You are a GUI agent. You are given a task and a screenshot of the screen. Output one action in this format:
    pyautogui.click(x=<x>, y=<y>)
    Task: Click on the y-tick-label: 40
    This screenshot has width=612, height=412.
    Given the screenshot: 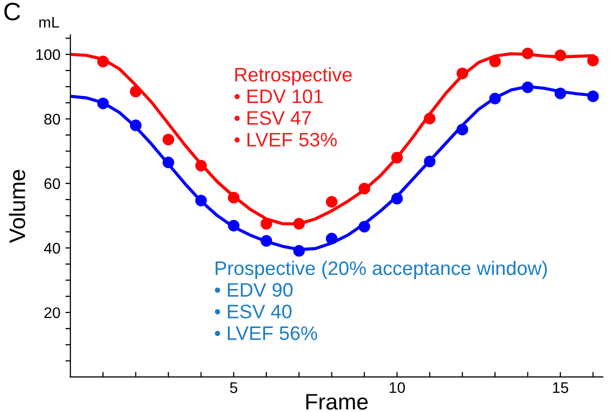 What is the action you would take?
    pyautogui.click(x=52, y=248)
    